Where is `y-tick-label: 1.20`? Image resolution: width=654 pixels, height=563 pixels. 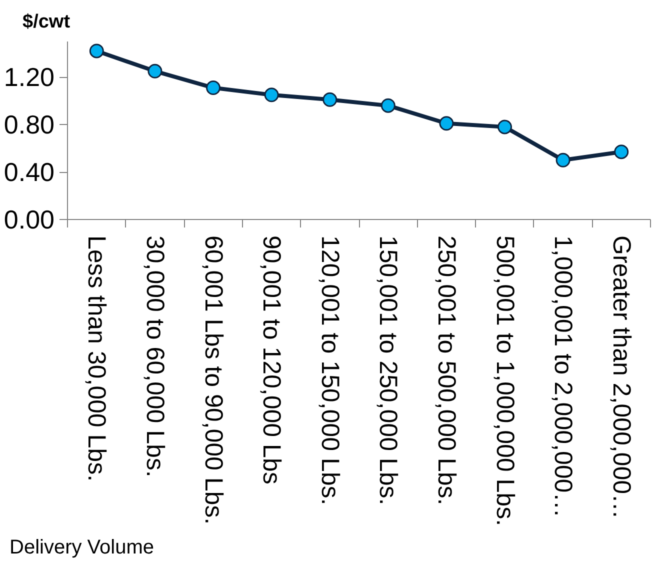
y-tick-label: 1.20 is located at coordinates (29, 77).